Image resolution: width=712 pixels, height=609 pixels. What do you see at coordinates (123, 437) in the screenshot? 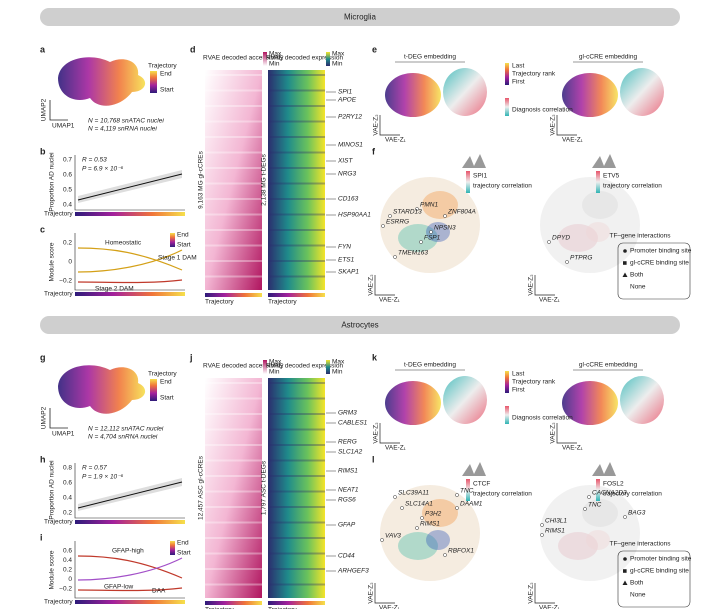
I see `count-label: N = 4,704 snRNA nuclei` at bounding box center [123, 437].